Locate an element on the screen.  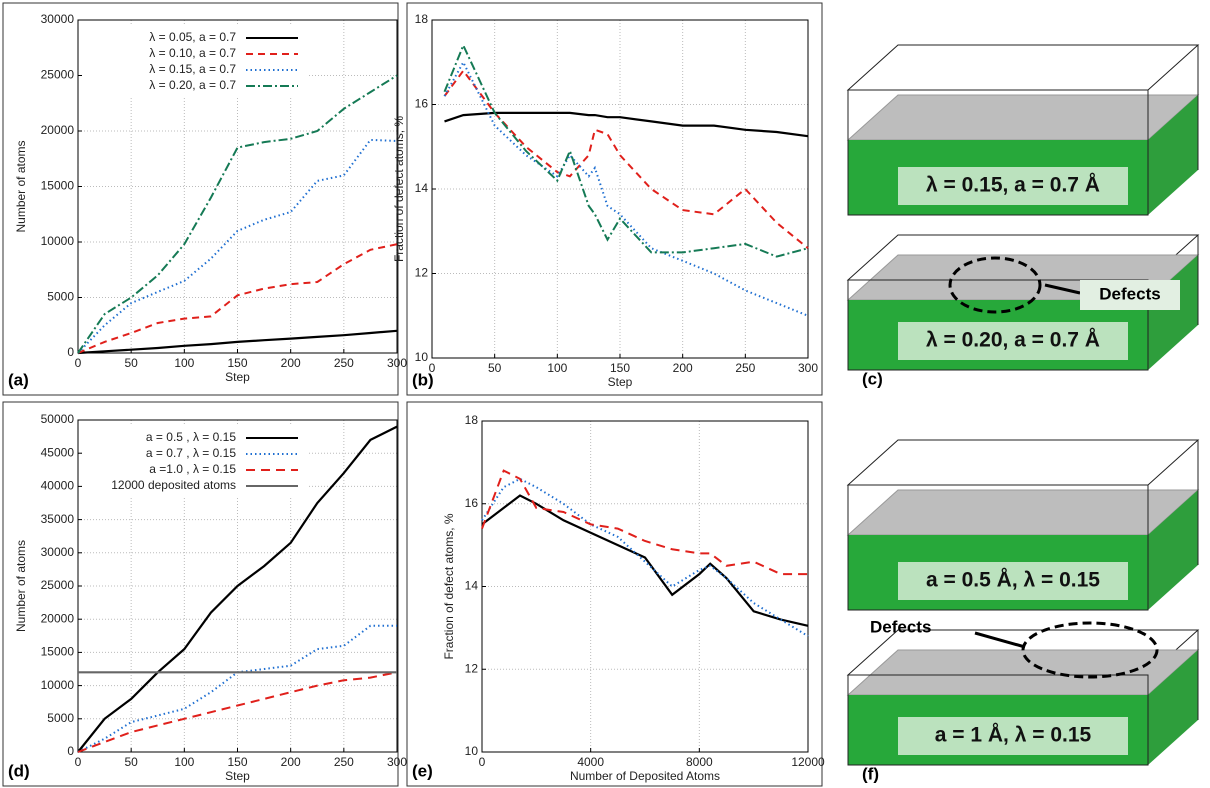
caption: λ = 0.15, a = 0.7 Å is located at coordinates (1013, 185).